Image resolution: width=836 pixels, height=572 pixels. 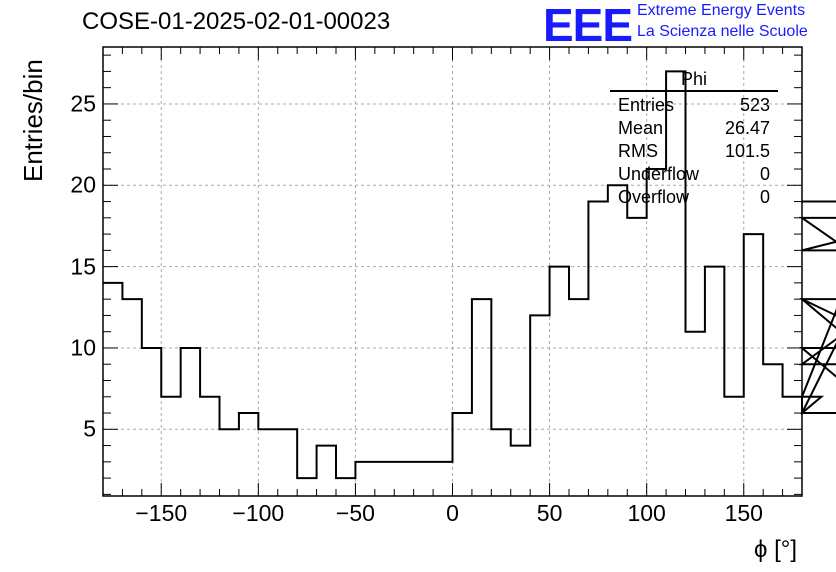 I want to click on stats-row-entries: Entries 523, so click(x=694, y=105).